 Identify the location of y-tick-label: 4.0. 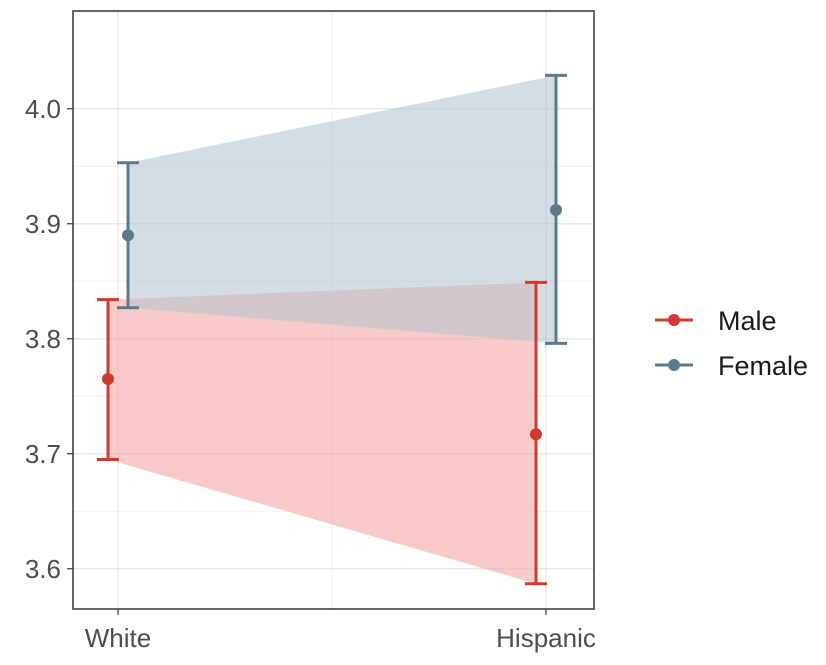
(43, 109).